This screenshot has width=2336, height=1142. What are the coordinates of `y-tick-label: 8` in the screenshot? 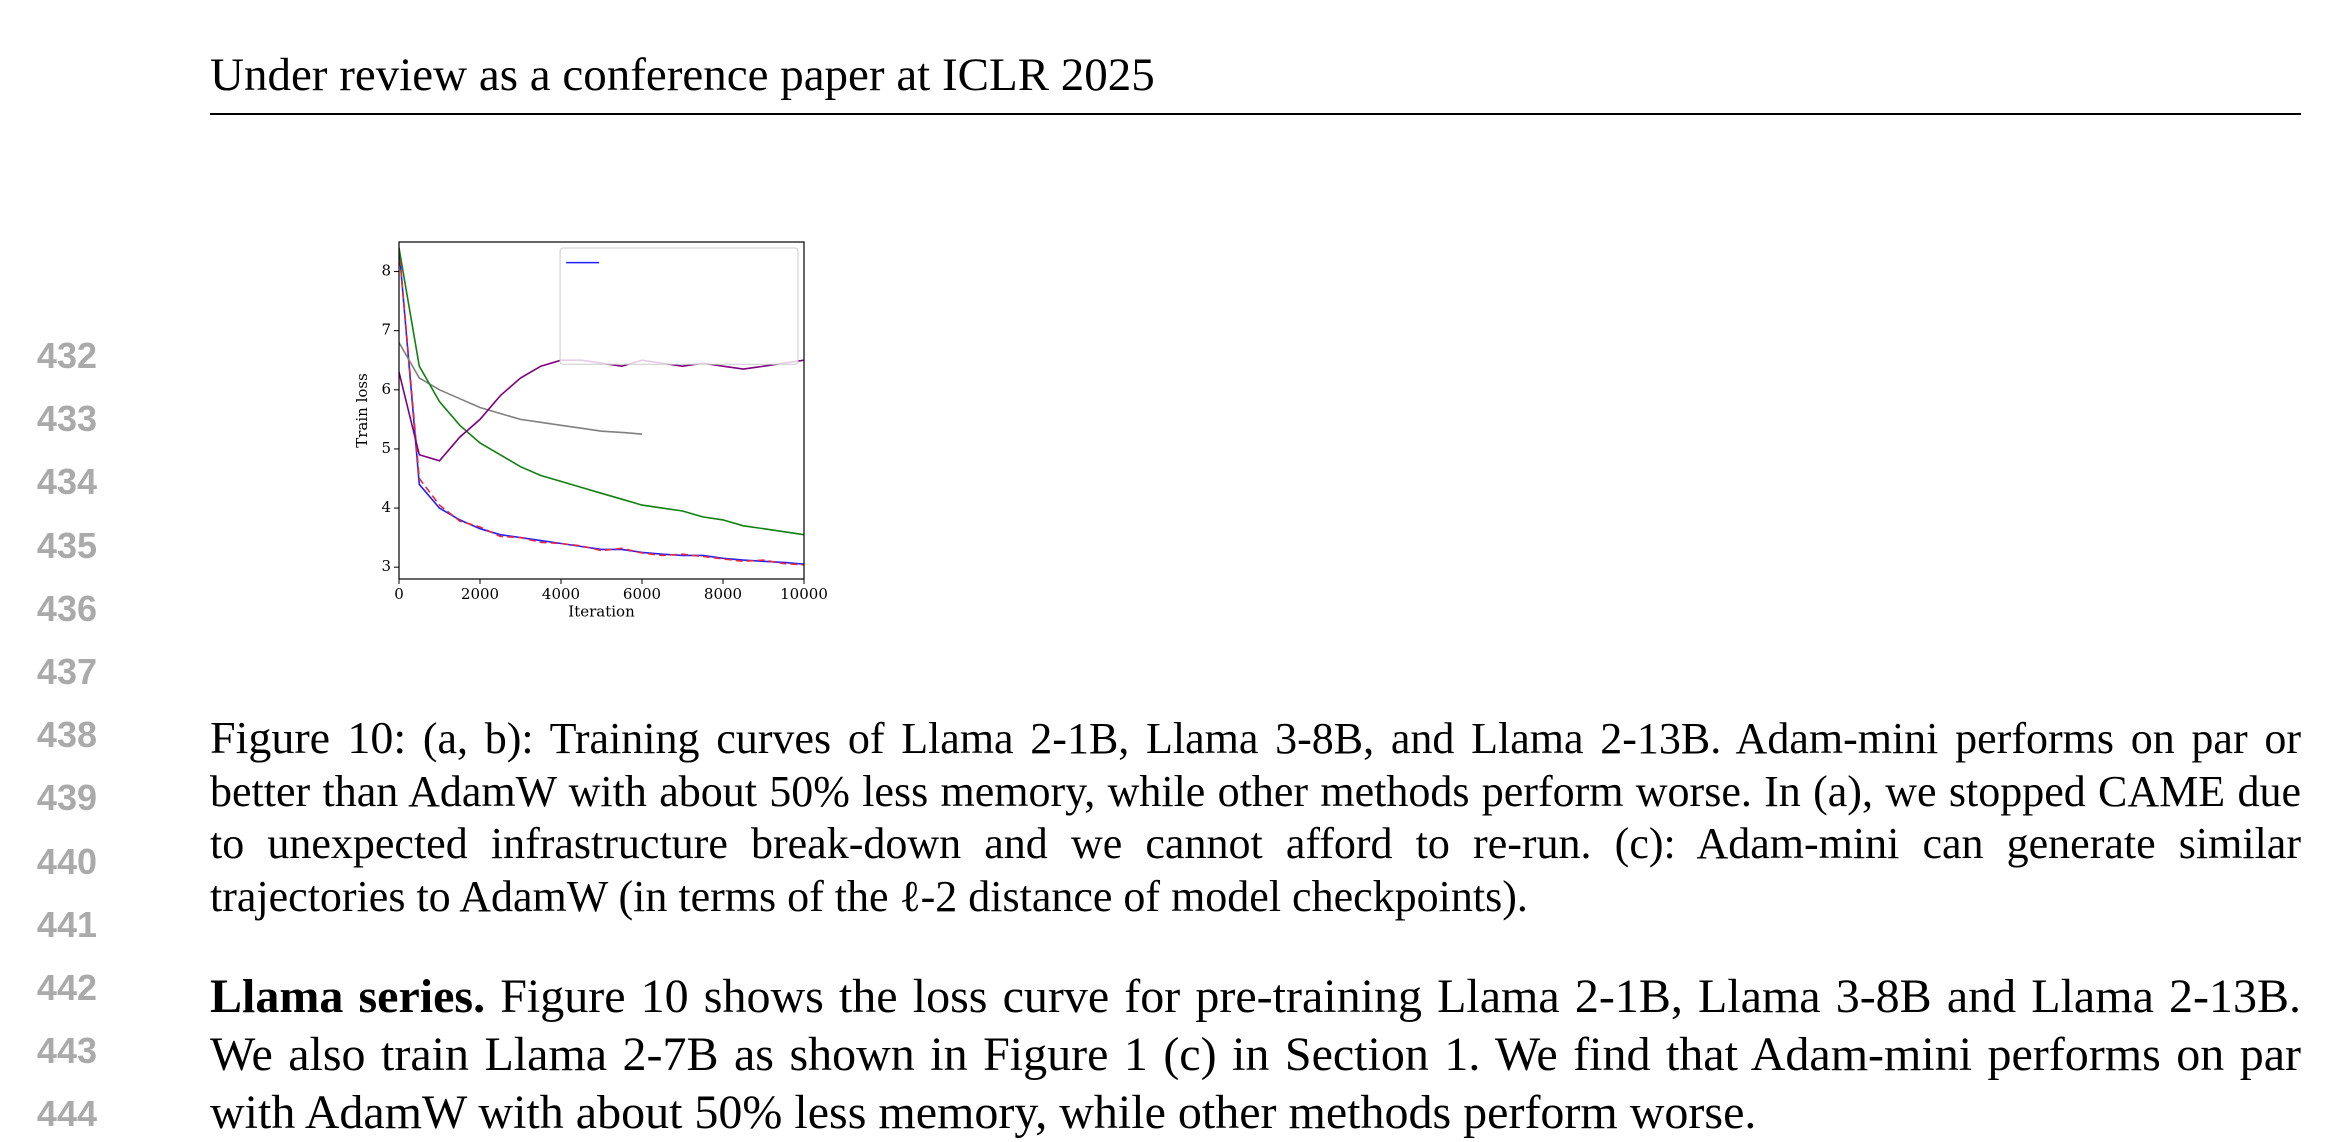 It's located at (386, 271).